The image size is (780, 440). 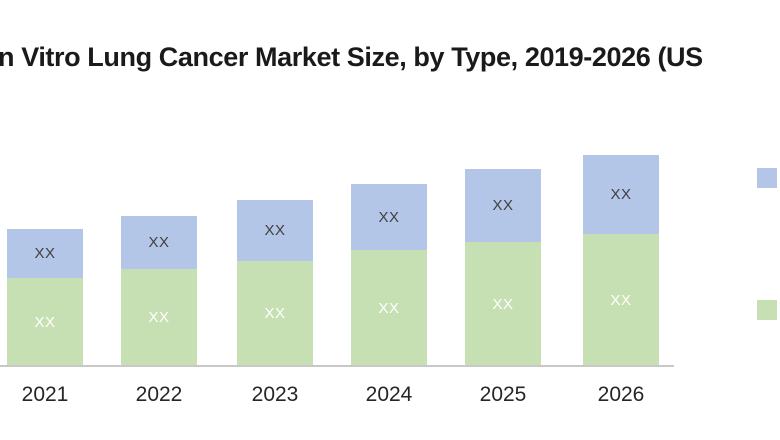 What do you see at coordinates (621, 394) in the screenshot?
I see `x-axis-tick-label-2026: 2026` at bounding box center [621, 394].